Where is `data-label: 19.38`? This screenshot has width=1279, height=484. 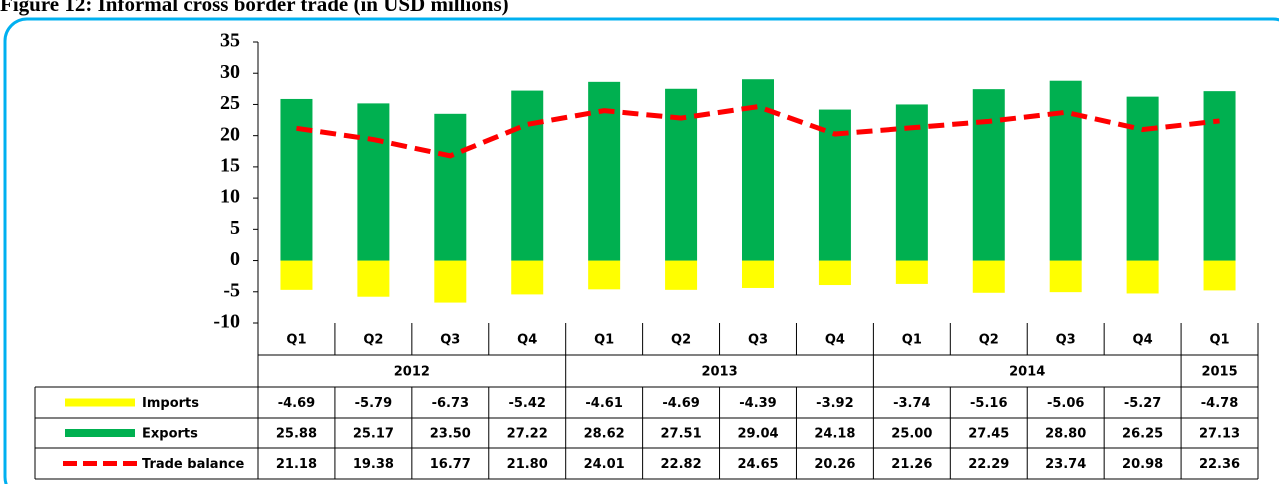 data-label: 19.38 is located at coordinates (373, 464).